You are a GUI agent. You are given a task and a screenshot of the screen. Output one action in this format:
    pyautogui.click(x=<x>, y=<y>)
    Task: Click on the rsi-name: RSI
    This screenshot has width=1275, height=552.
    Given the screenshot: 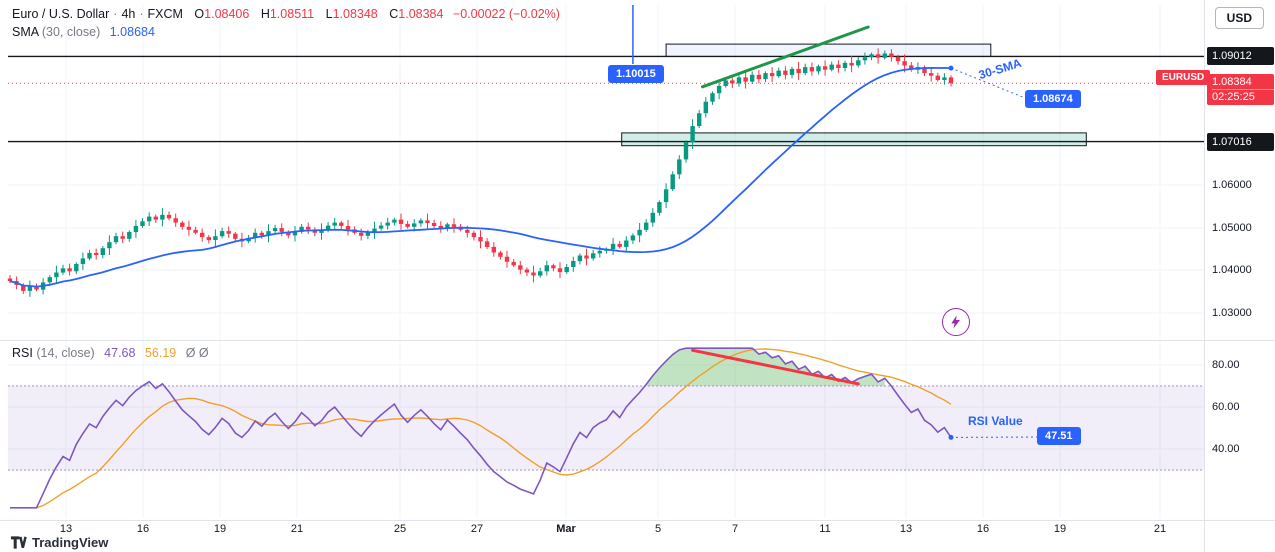 What is the action you would take?
    pyautogui.click(x=22, y=353)
    